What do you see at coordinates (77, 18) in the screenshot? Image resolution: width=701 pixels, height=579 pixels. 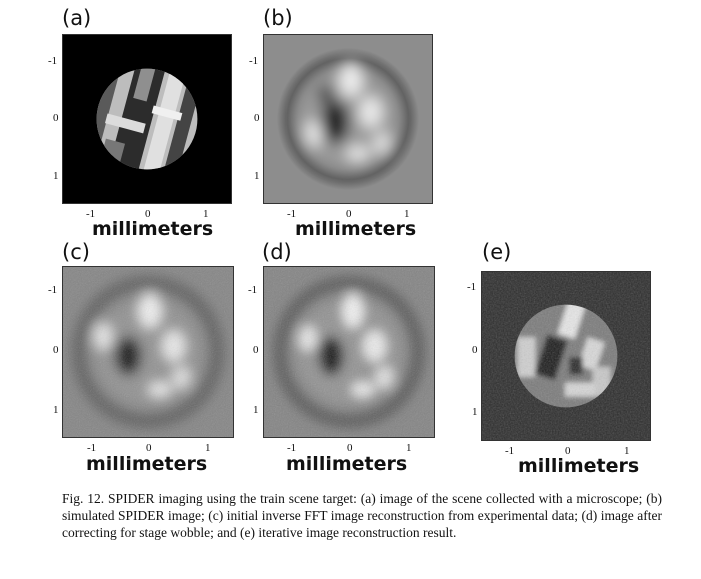 I see `panel-label: (a)` at bounding box center [77, 18].